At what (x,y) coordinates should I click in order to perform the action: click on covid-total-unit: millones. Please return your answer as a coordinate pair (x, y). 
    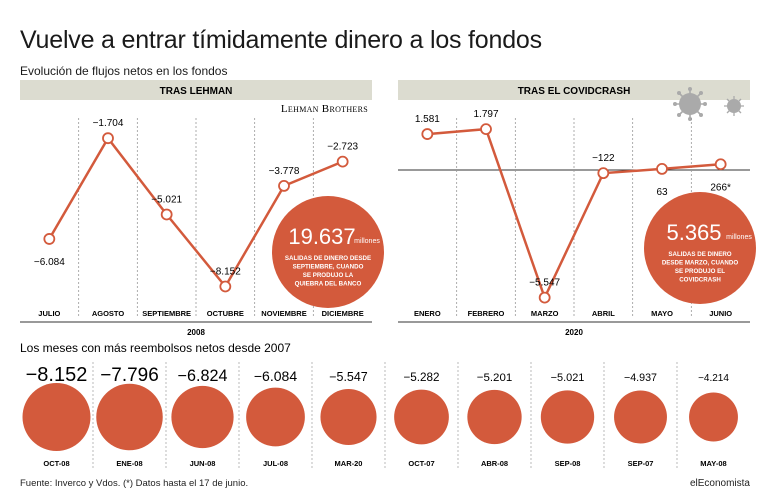
    Looking at the image, I should click on (739, 237).